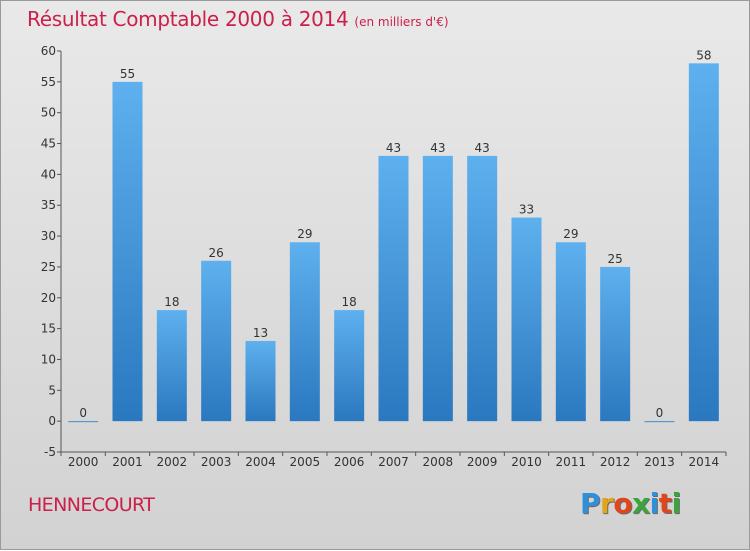 This screenshot has height=551, width=750. Describe the element at coordinates (304, 332) in the screenshot. I see `bar-2005` at that location.